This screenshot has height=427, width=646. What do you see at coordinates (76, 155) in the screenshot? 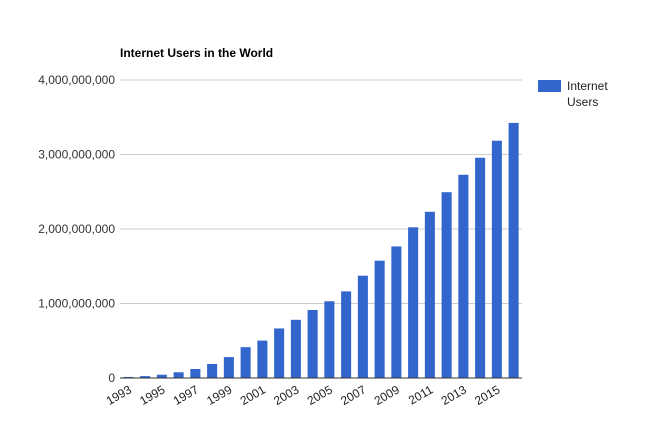
I see `y-tick-label: 3,000,000,000` at bounding box center [76, 155].